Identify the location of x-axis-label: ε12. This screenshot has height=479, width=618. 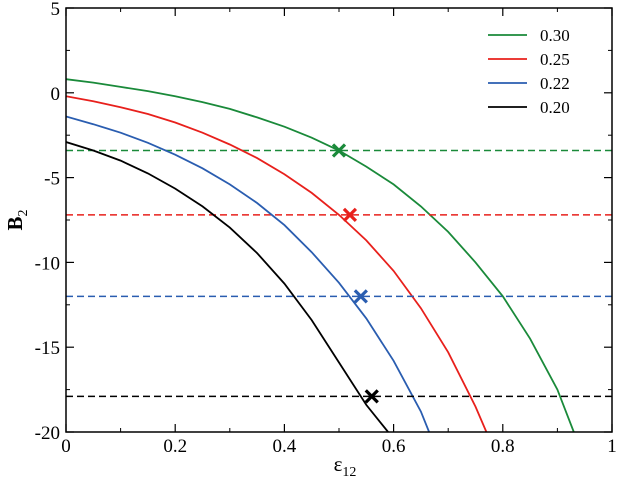
(345, 465).